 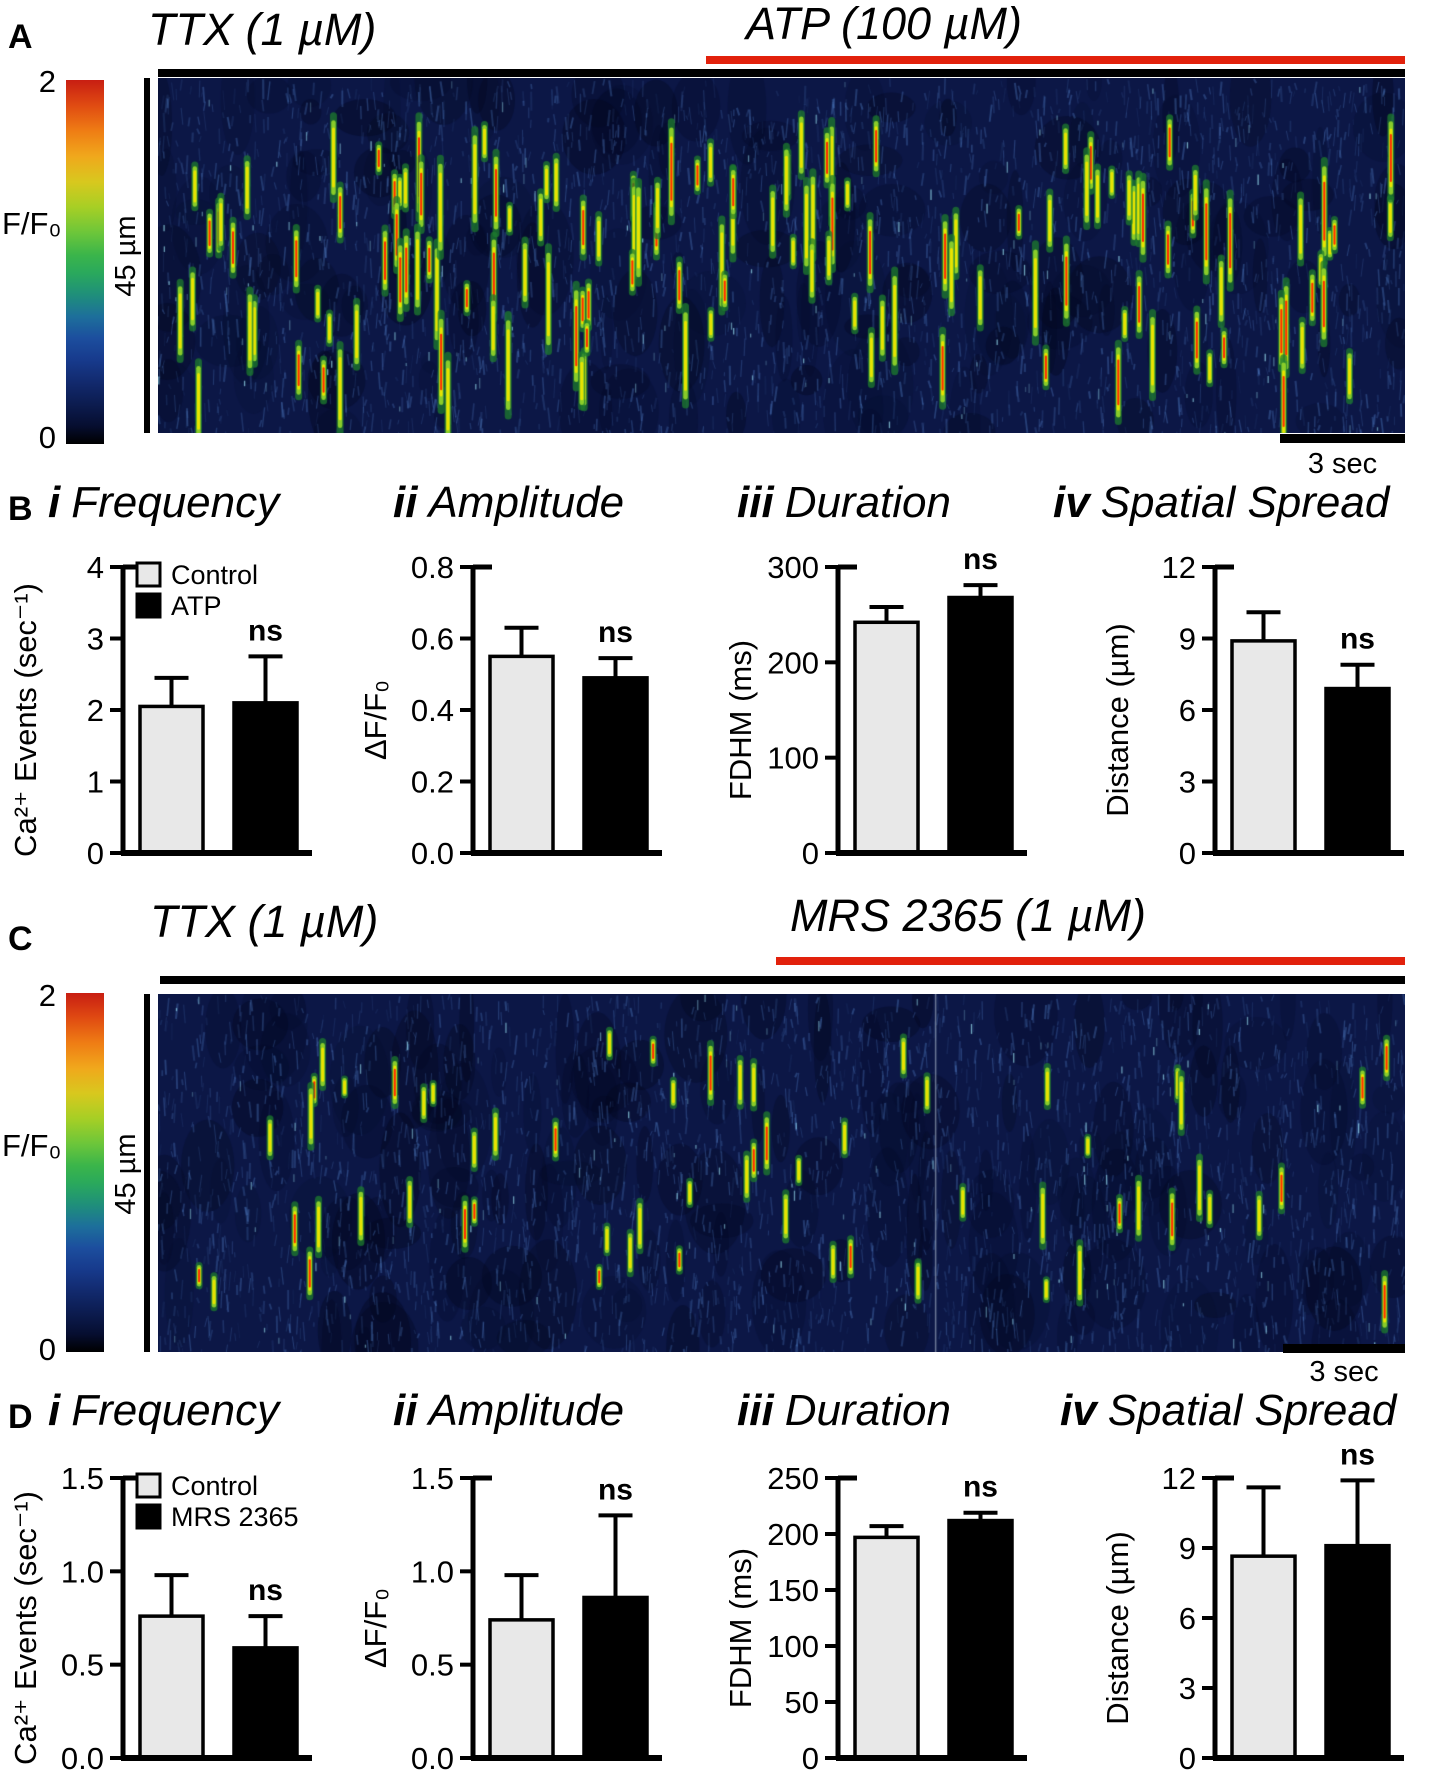 I want to click on chart-title-b-iii-word: Duration, so click(x=867, y=502).